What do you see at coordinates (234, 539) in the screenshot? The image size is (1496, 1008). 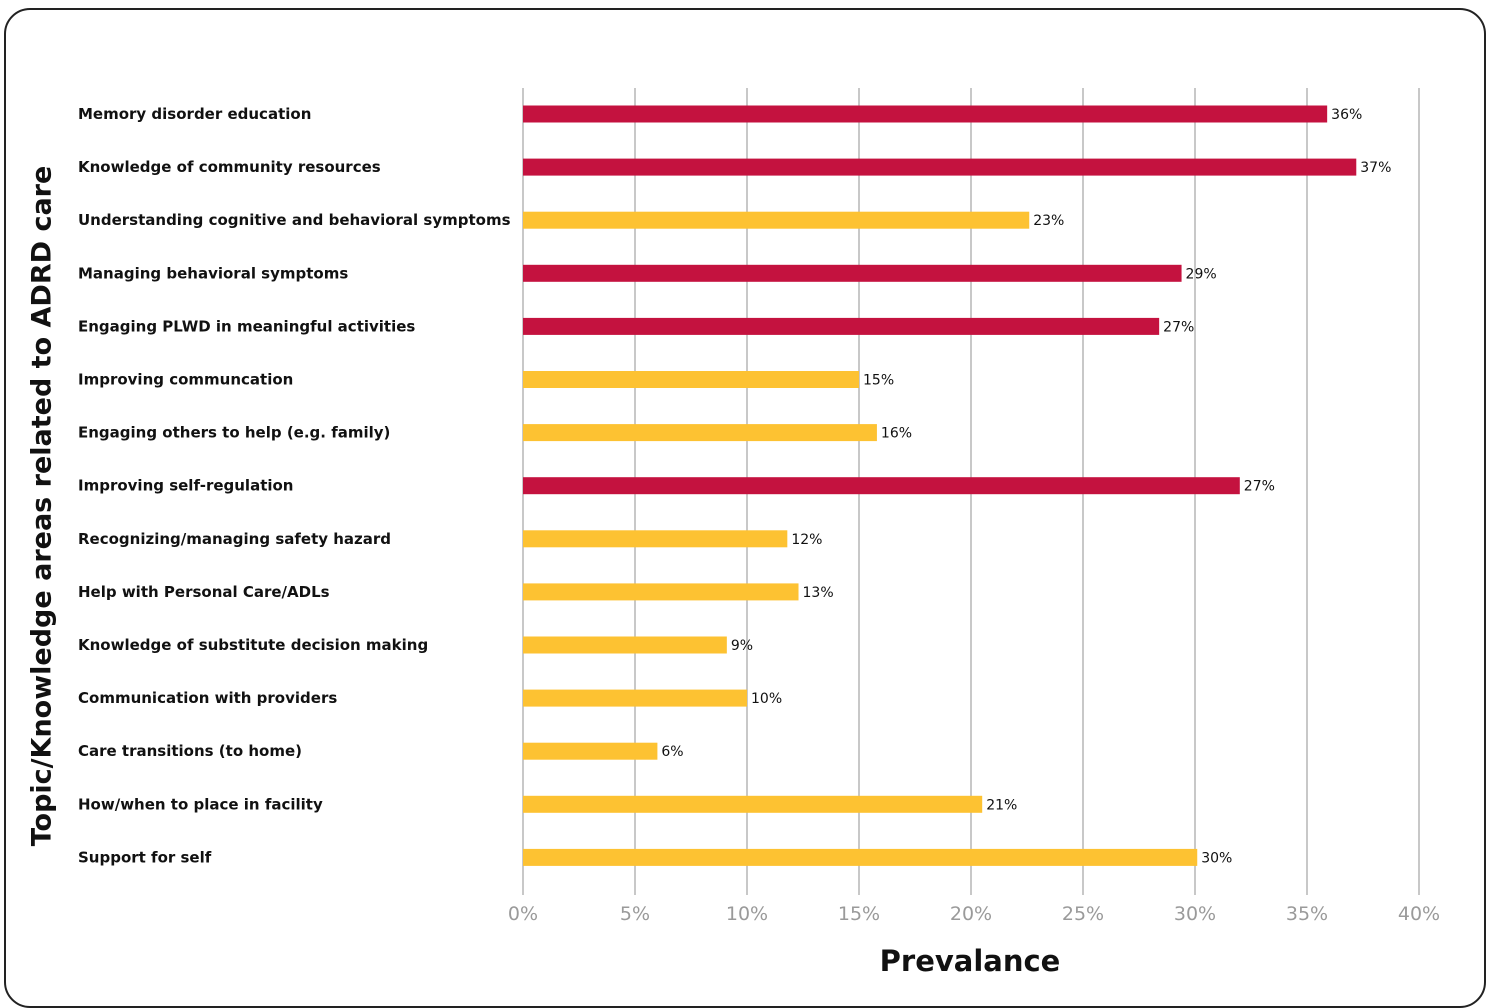 I see `category-label: Recognizing/managing safety hazard` at bounding box center [234, 539].